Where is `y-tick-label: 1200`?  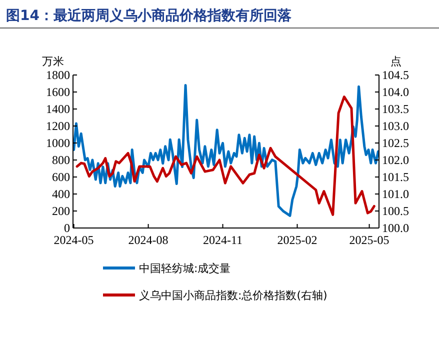
y-tick-label: 1200 is located at coordinates (58, 126).